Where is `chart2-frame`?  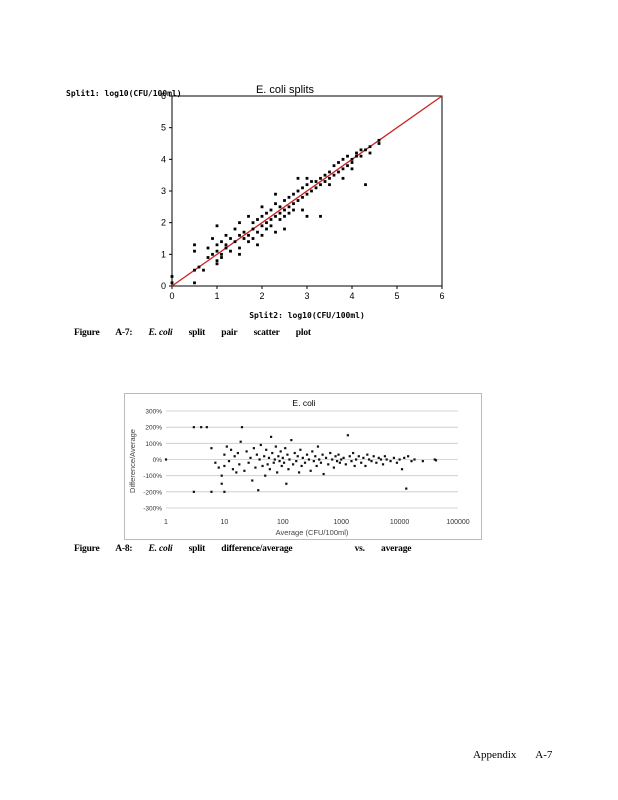
chart2-frame is located at coordinates (303, 466).